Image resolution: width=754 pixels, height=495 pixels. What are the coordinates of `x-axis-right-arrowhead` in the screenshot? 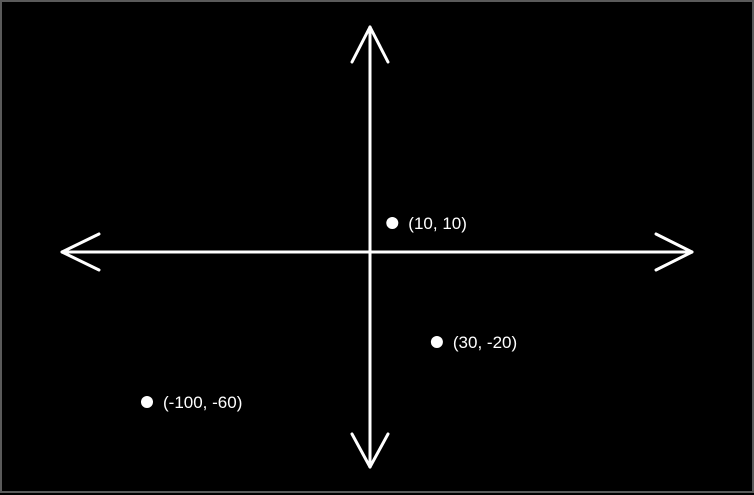 It's located at (674, 252).